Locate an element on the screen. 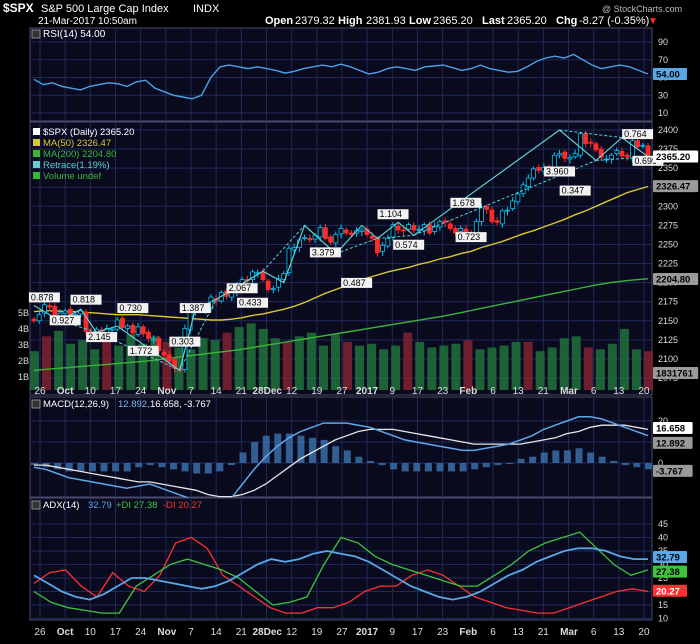 The height and width of the screenshot is (644, 700). ma50-badge is located at coordinates (676, 186).